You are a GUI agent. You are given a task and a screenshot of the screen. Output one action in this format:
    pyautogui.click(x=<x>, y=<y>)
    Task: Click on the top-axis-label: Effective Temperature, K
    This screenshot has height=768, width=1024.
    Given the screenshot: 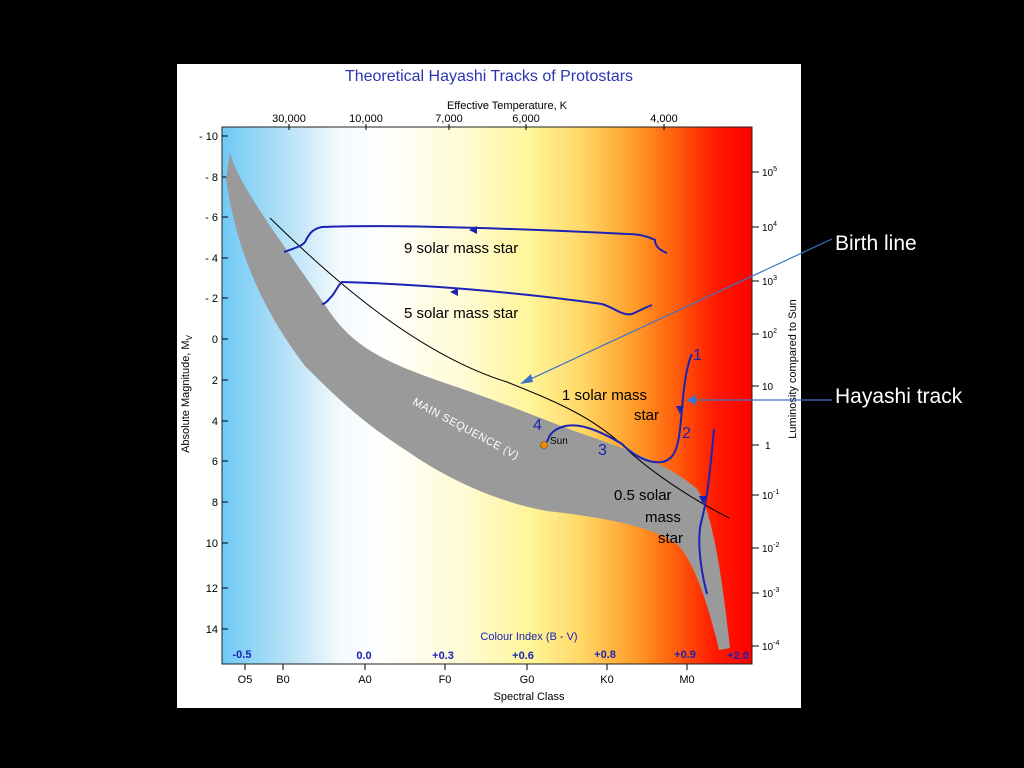 What is the action you would take?
    pyautogui.click(x=507, y=106)
    